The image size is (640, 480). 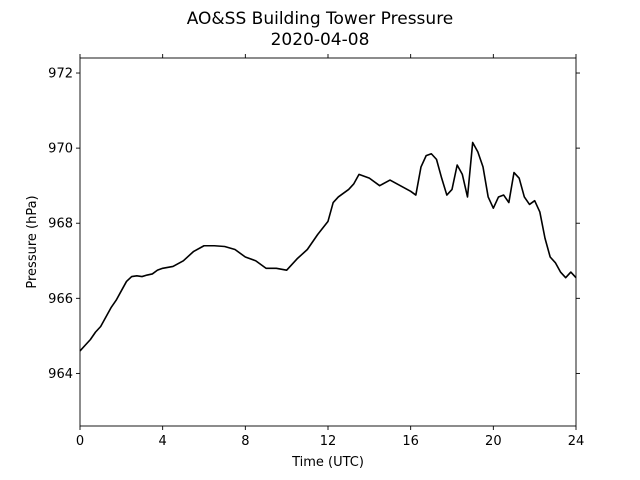 I want to click on y-axis-label: Pressure (hPa), so click(x=32, y=241).